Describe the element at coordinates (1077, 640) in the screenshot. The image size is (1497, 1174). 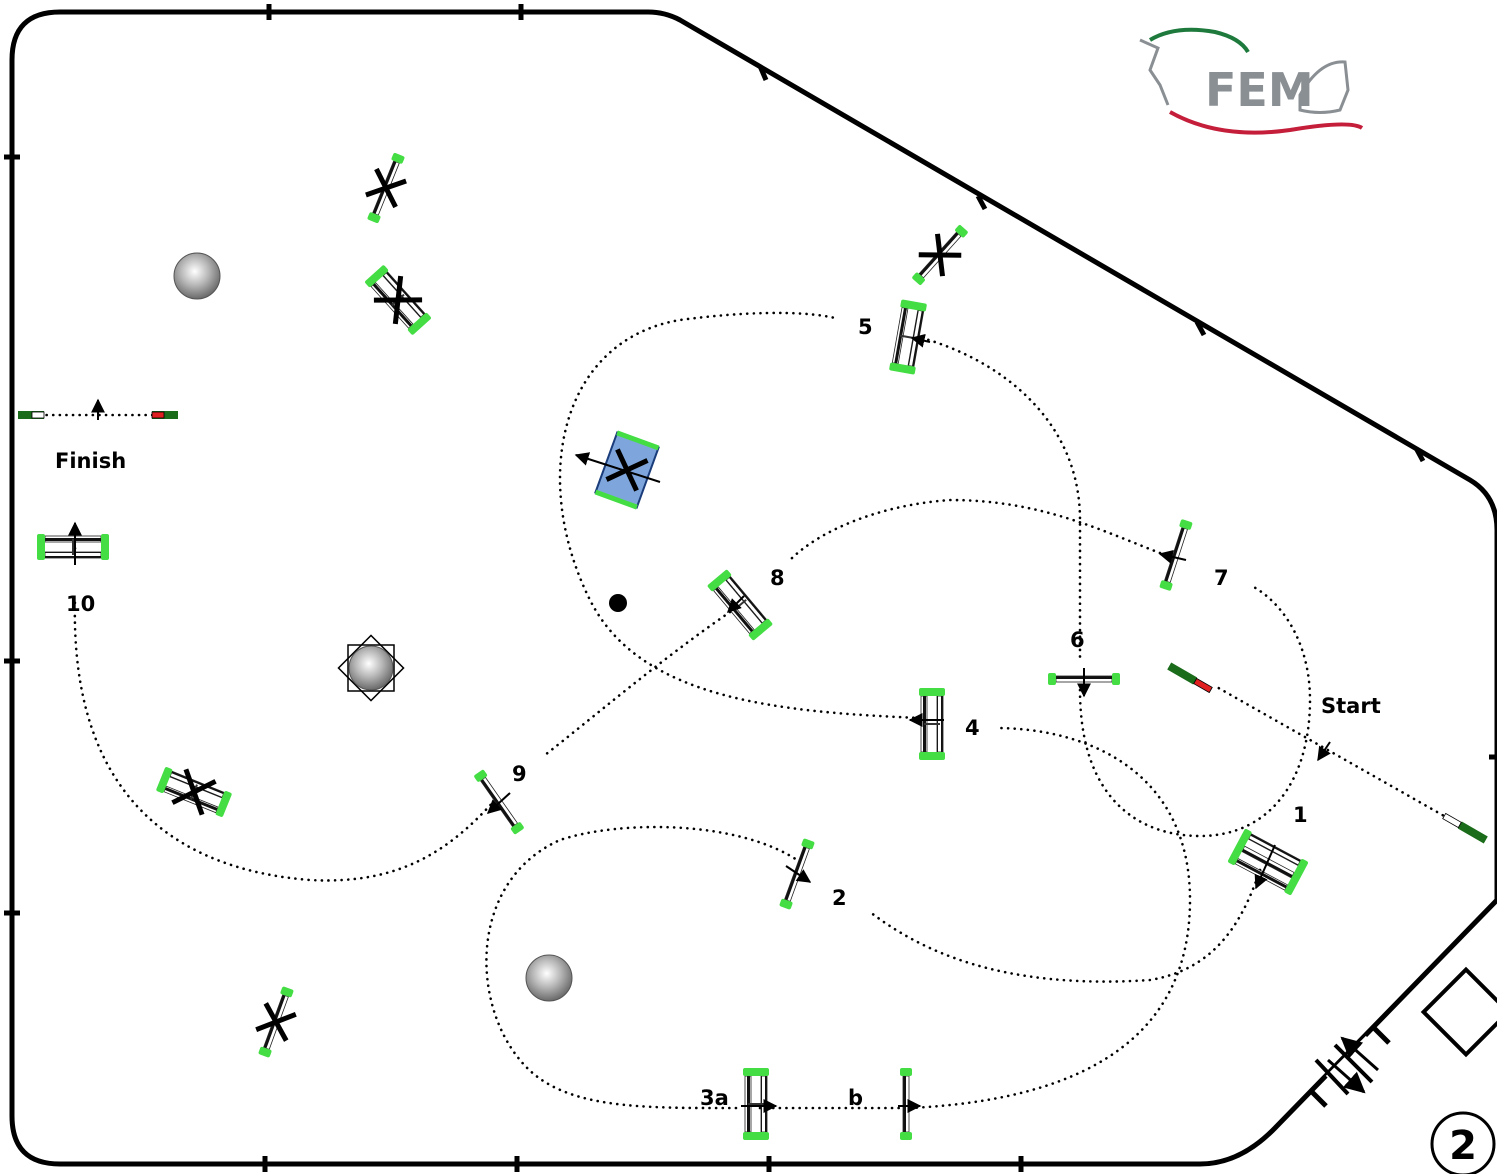
I see `fence-6-label: 6` at that location.